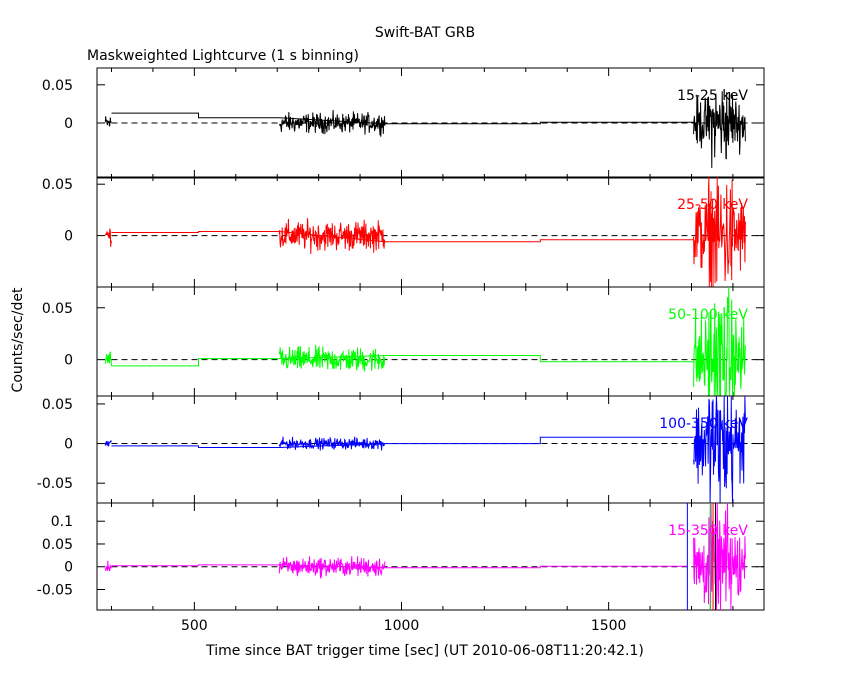  I want to click on x-tick-label: 1500, so click(609, 626).